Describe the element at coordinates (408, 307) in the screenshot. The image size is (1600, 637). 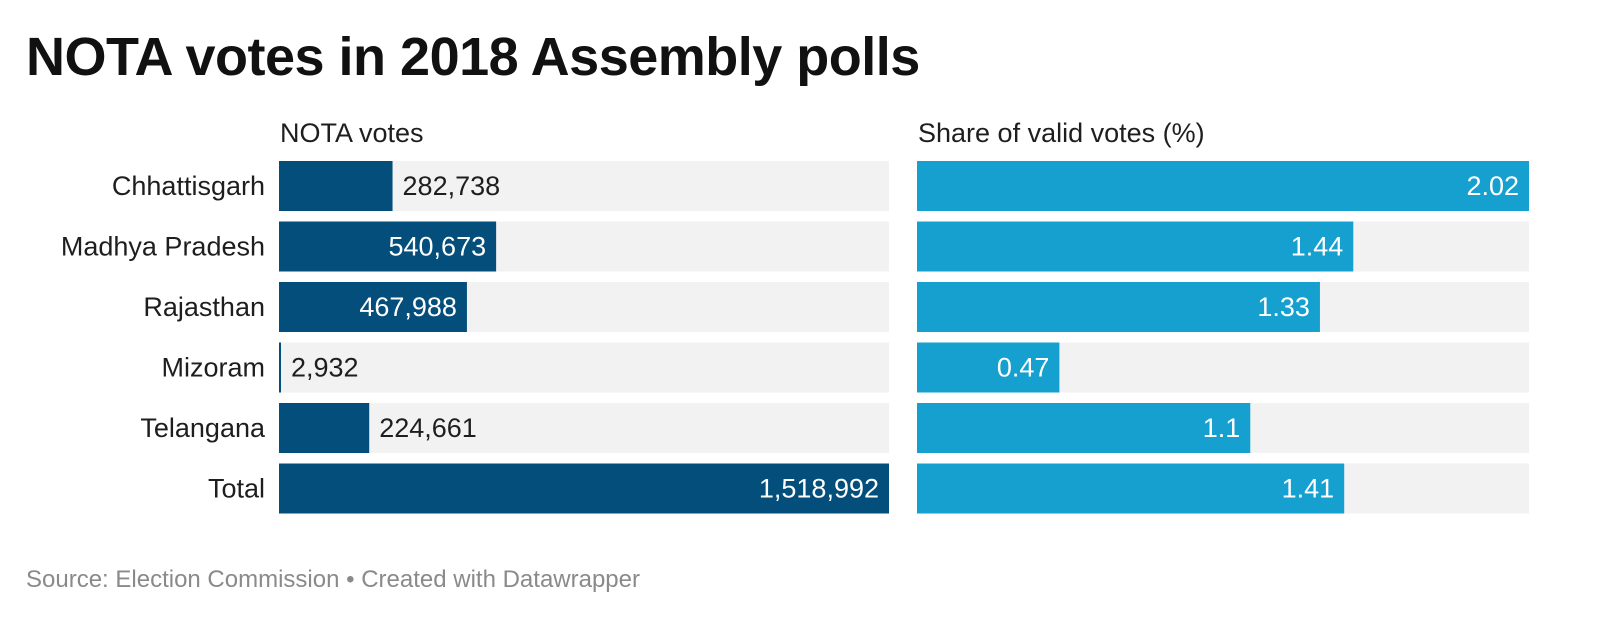
I see `votes-value-label: 467,988` at that location.